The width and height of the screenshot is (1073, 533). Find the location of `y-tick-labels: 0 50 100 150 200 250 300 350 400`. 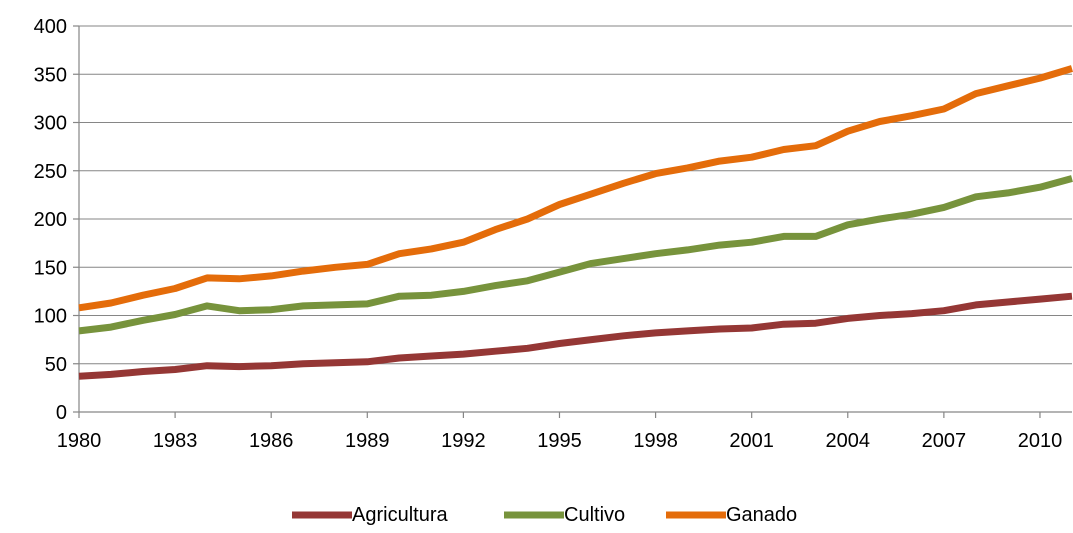

y-tick-labels: 0 50 100 150 200 250 300 350 400 is located at coordinates (50, 220).